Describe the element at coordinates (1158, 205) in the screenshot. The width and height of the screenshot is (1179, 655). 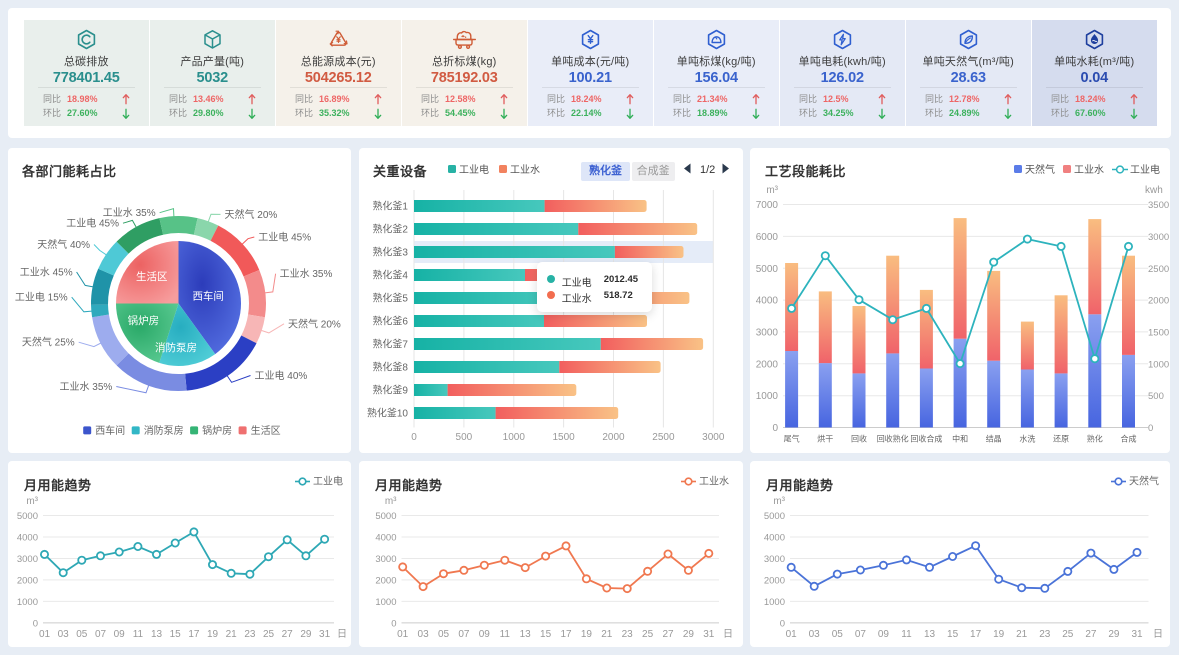
I see `svg-text: 3500` at that location.